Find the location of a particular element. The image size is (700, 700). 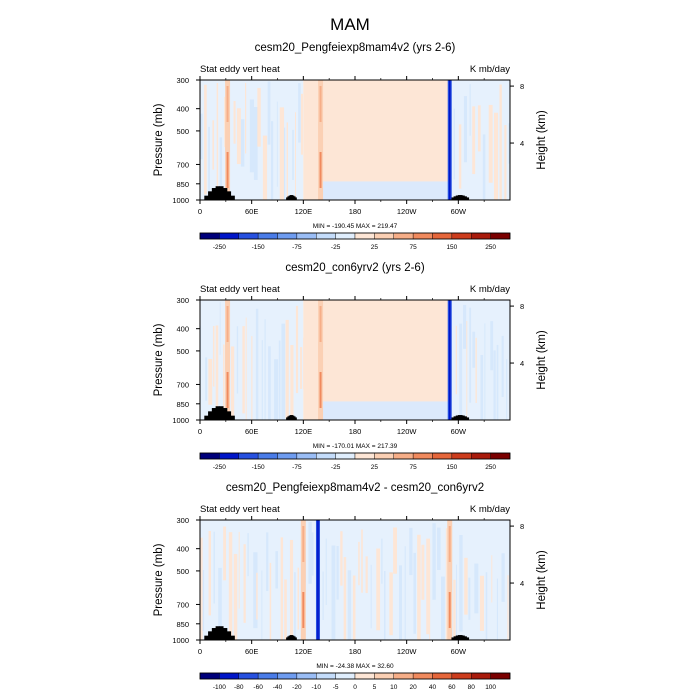

x-tick-label: 120W is located at coordinates (407, 651).